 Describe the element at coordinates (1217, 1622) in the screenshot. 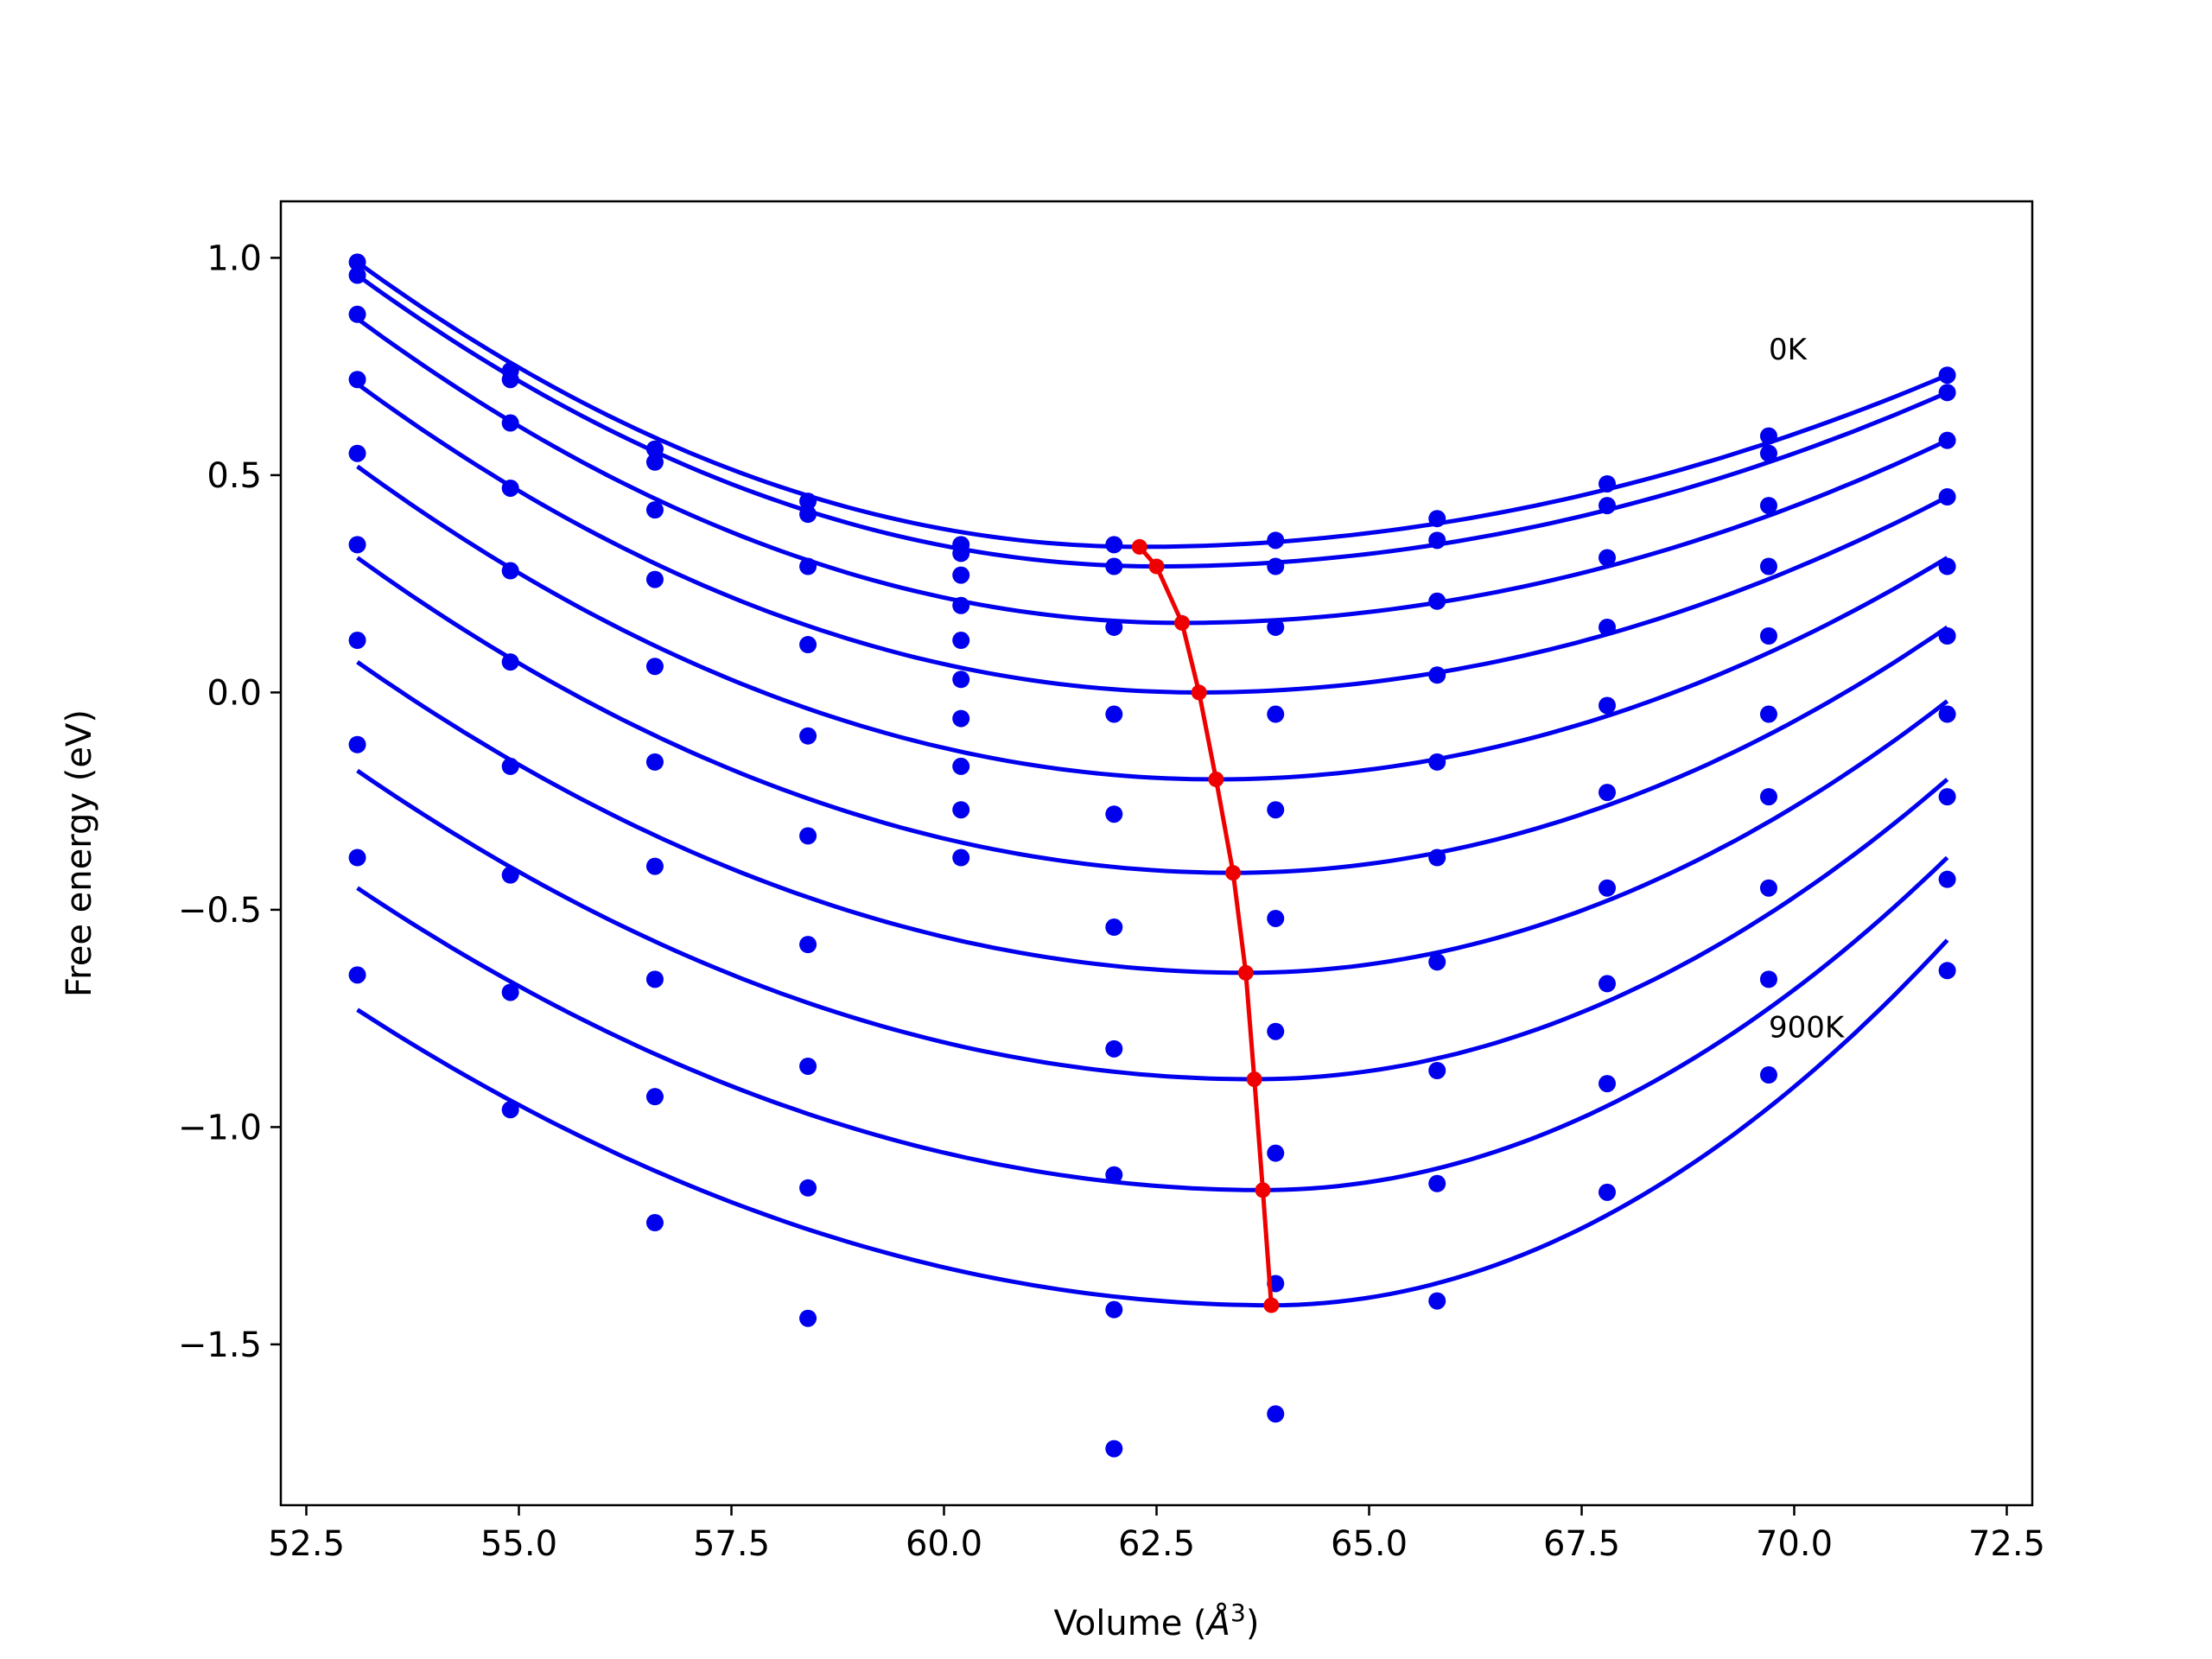

I see `x-axis-label-symbol: Å` at that location.